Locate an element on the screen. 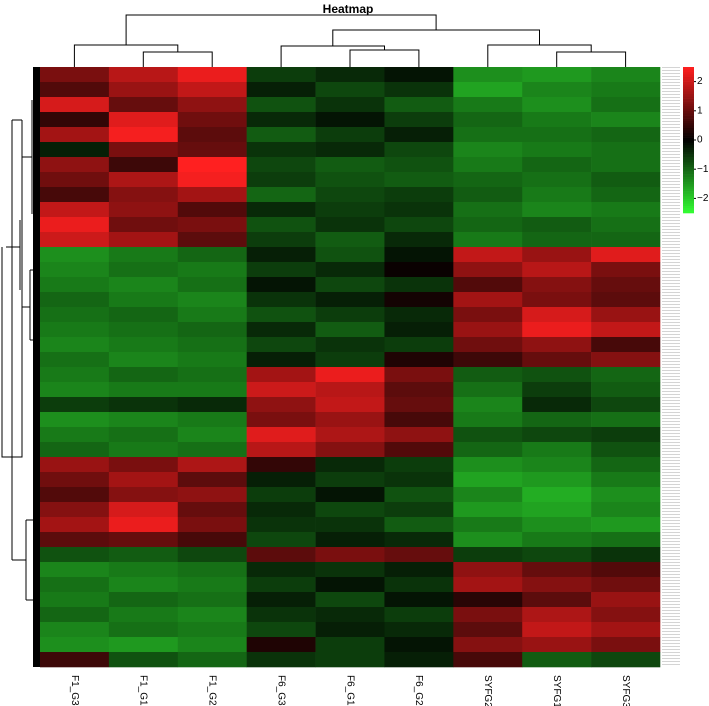 This screenshot has height=706, width=709. column-label: SYFG1 is located at coordinates (556, 690).